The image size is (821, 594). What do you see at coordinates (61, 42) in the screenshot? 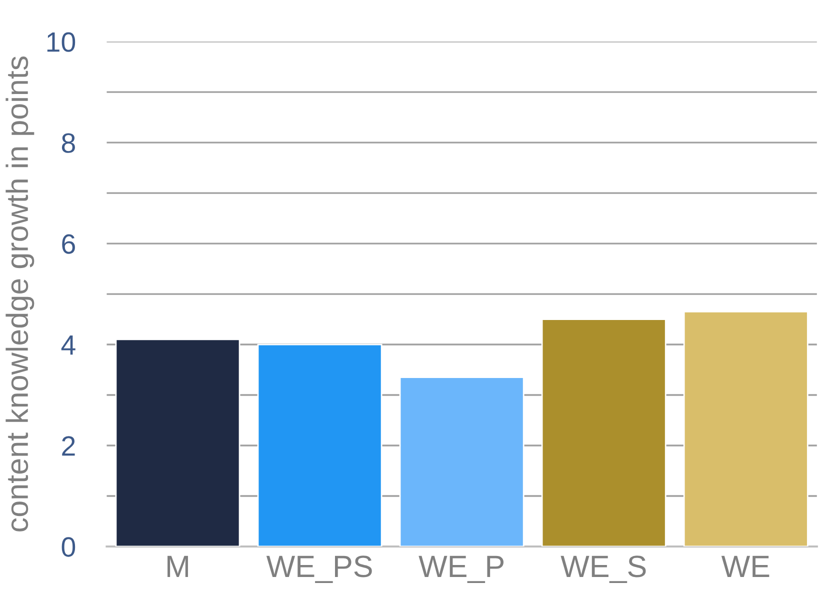
I see `y-tick-label: 10` at bounding box center [61, 42].